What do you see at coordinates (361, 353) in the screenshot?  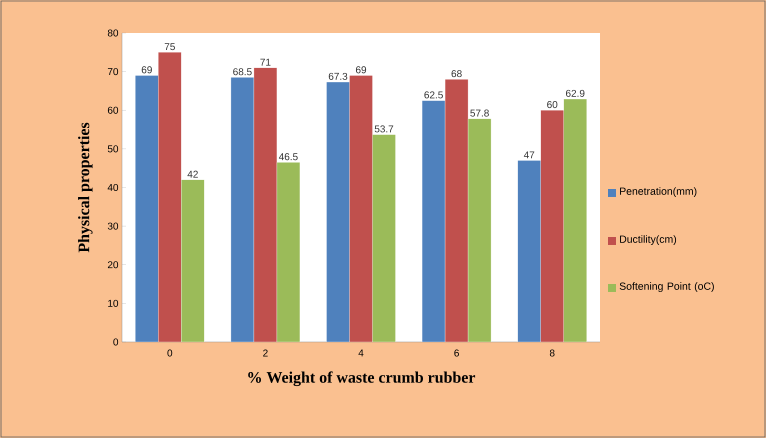 I see `x-tick-label: 4` at bounding box center [361, 353].